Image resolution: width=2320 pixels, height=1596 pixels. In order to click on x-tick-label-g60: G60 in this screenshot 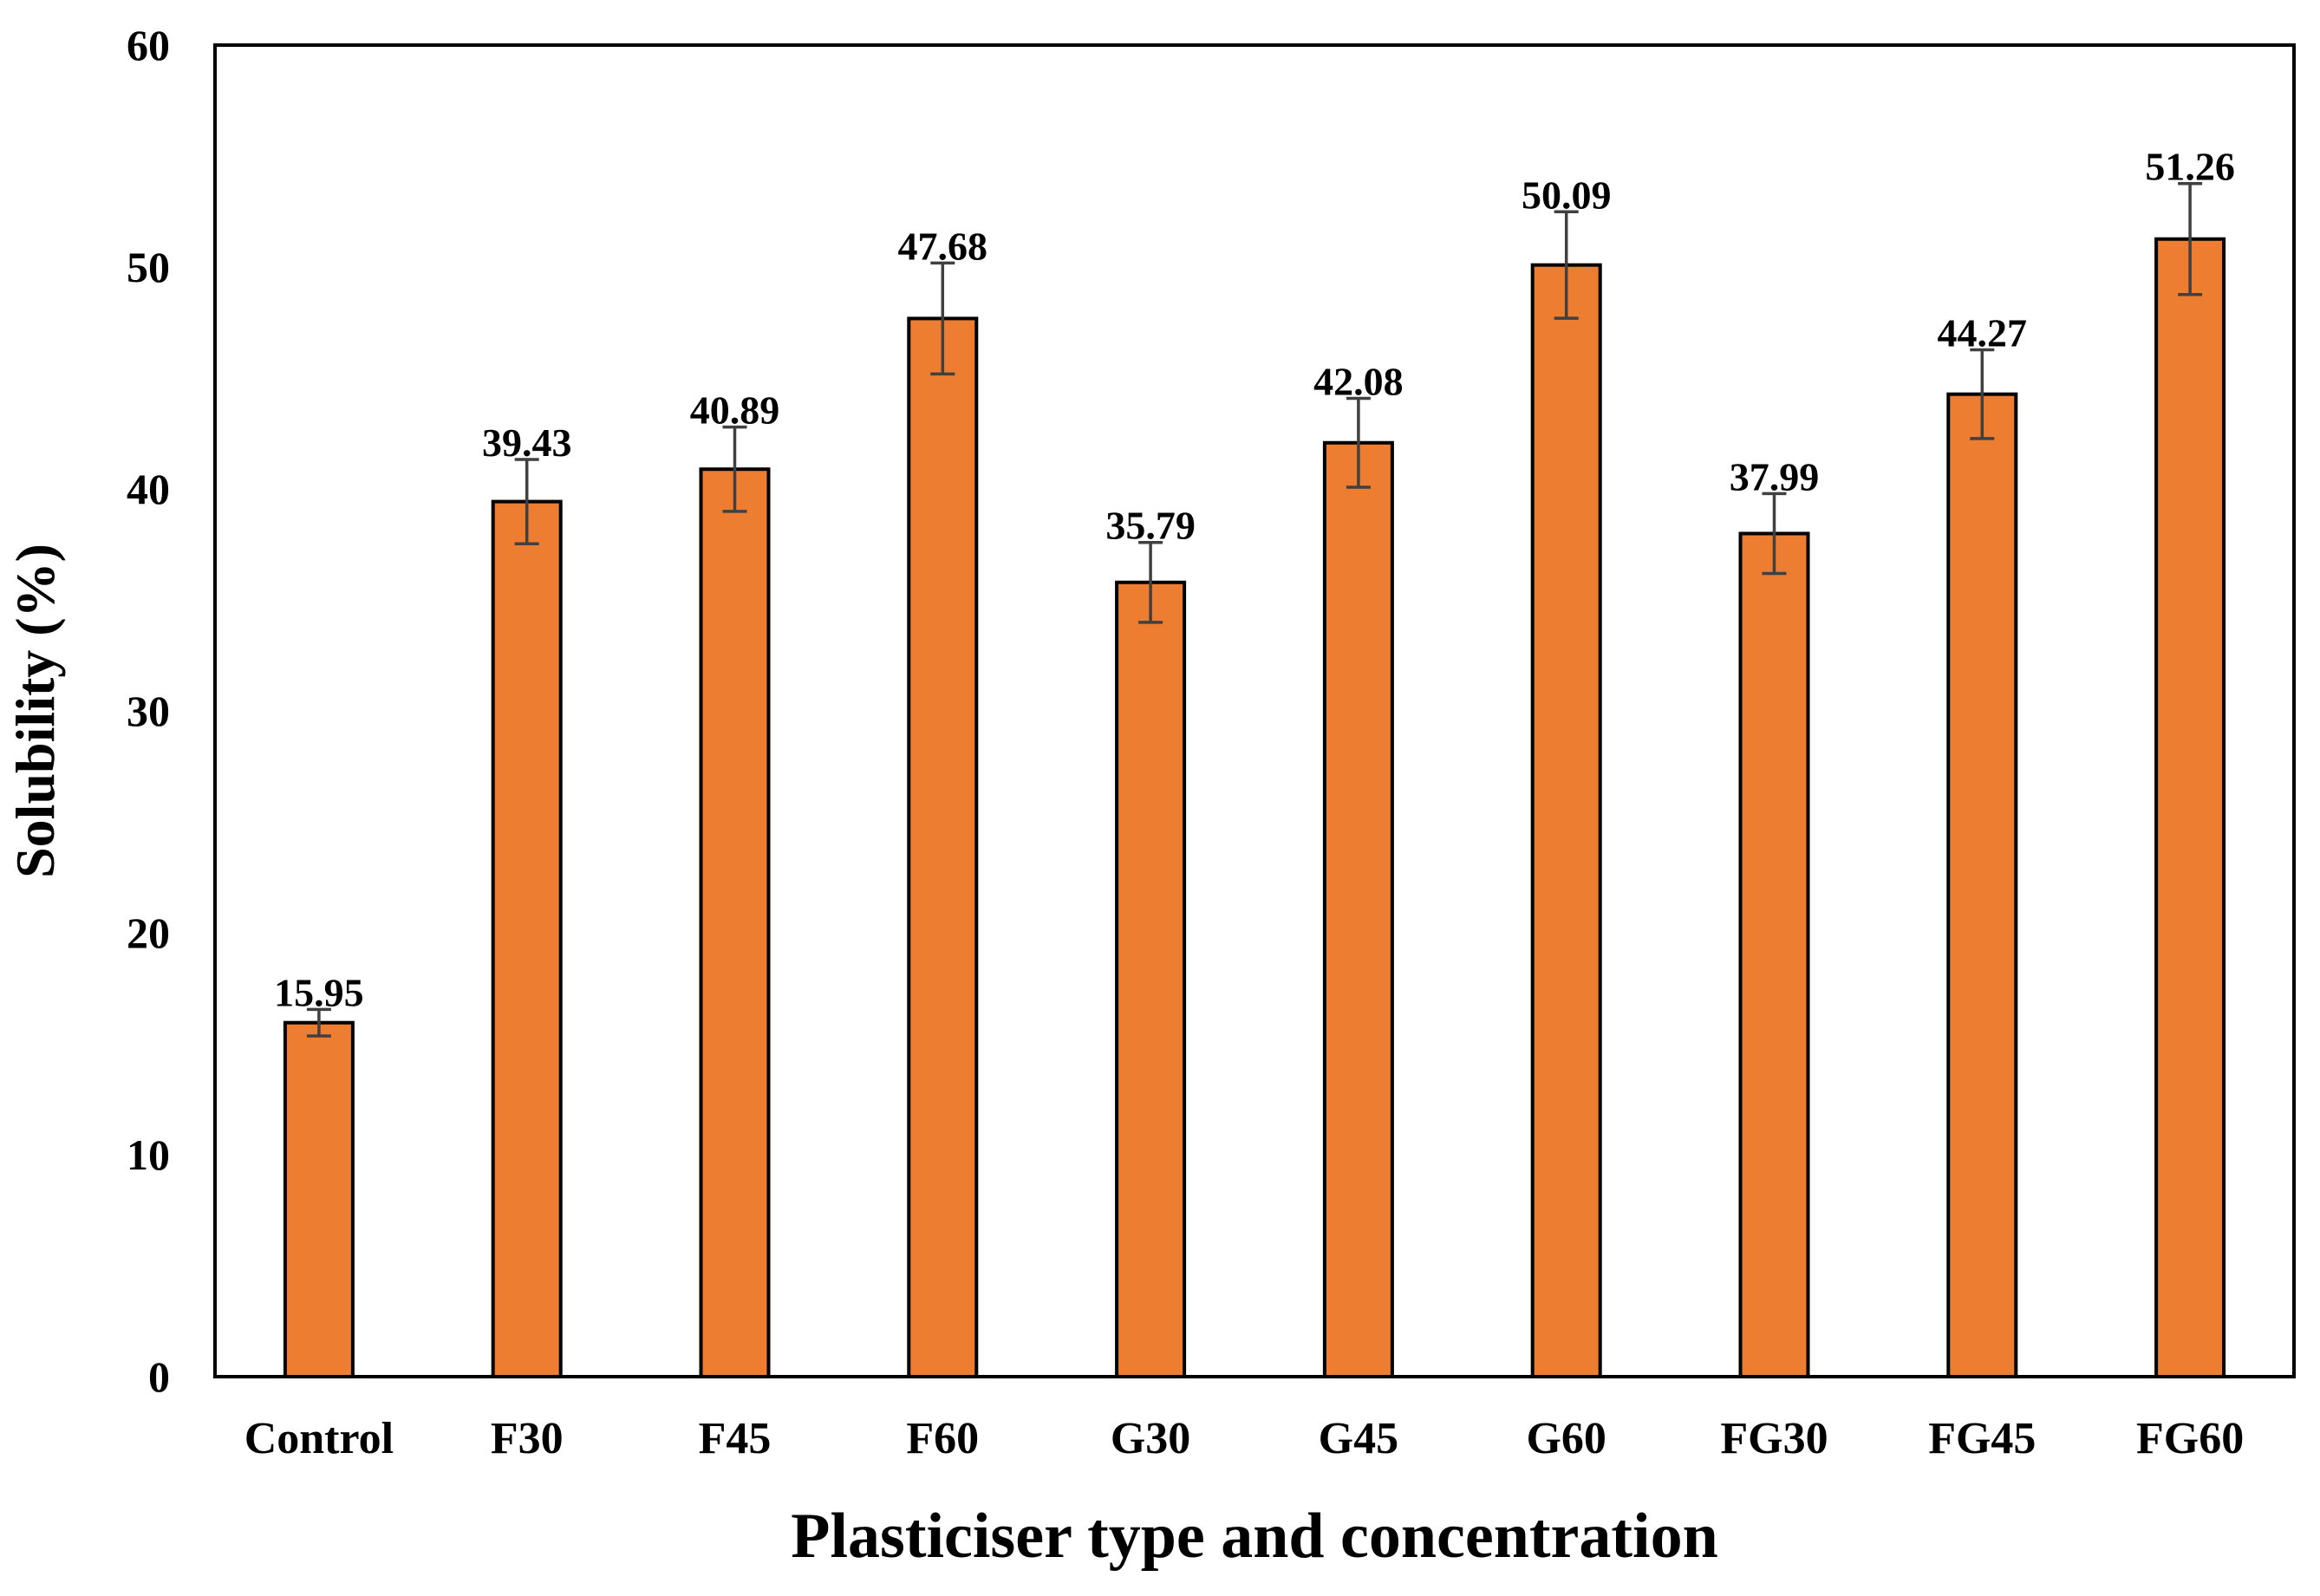, I will do `click(1566, 1438)`.